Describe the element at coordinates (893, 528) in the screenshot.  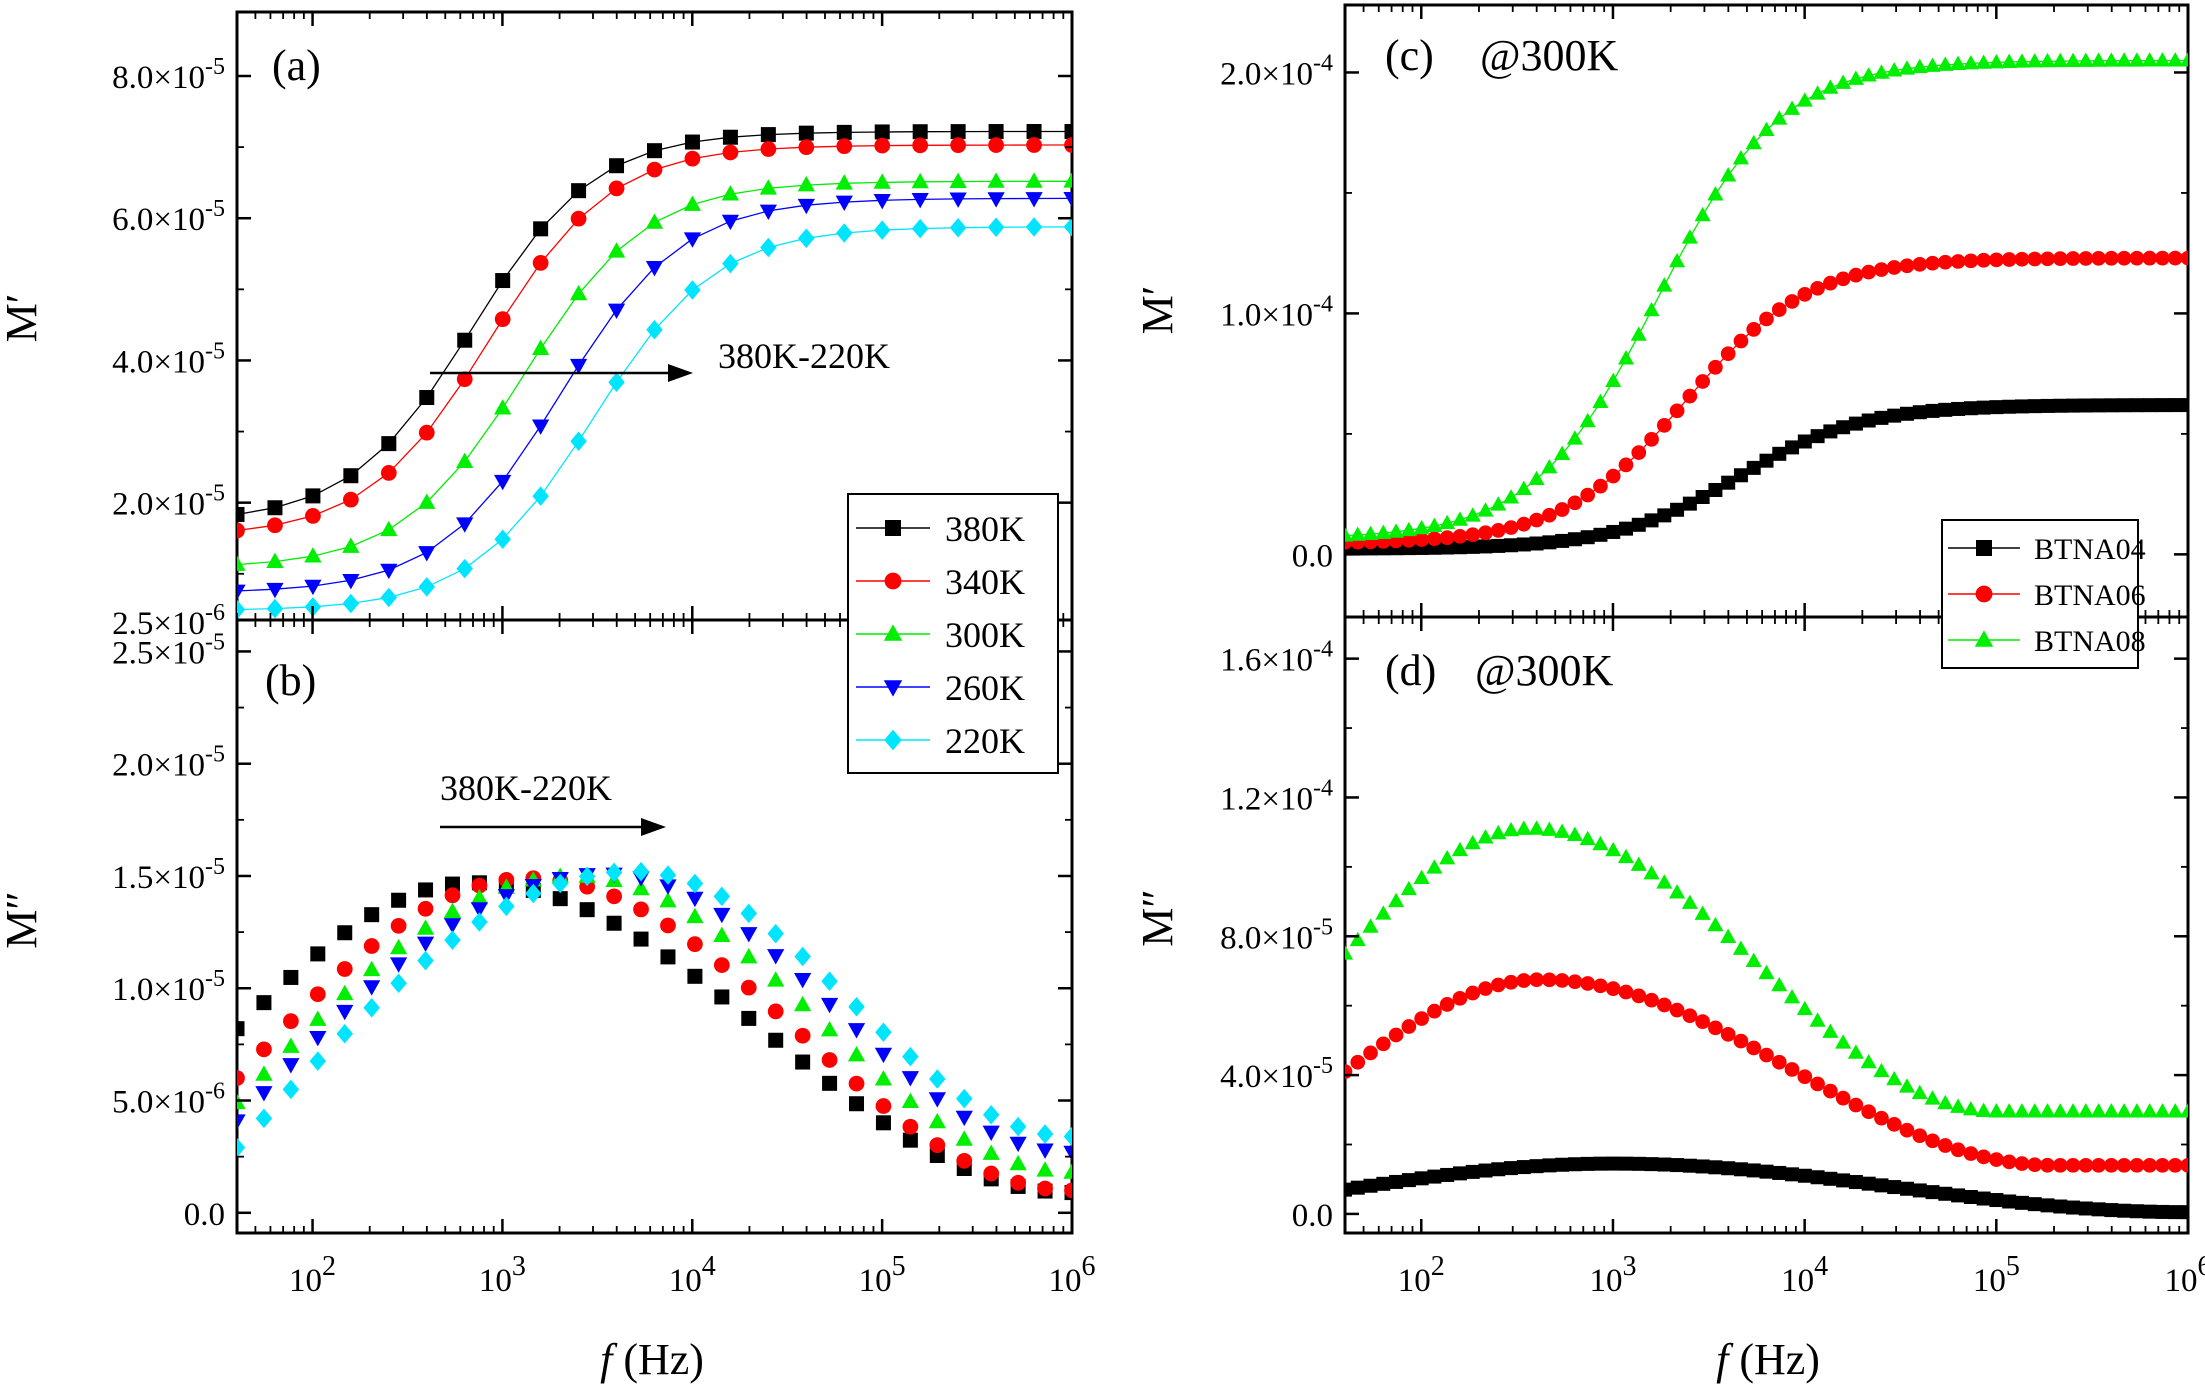
I see `legend-marker-380K` at that location.